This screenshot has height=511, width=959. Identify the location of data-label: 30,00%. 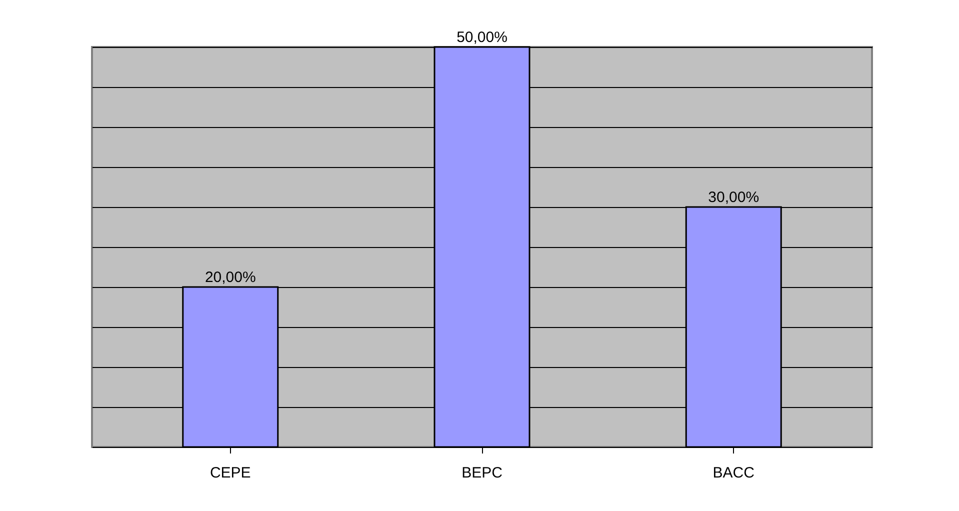
(734, 197).